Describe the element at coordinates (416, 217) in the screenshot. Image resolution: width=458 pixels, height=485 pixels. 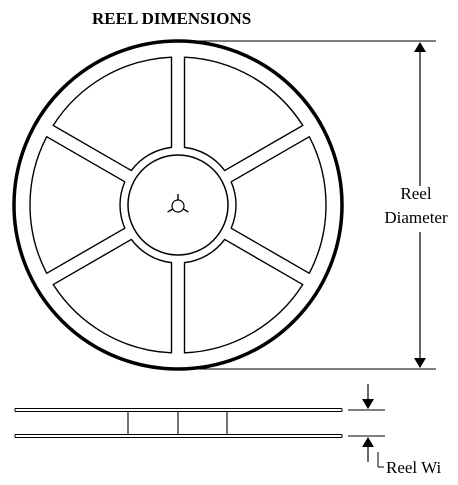
I see `reel-diameter-label-line2: Diameter` at that location.